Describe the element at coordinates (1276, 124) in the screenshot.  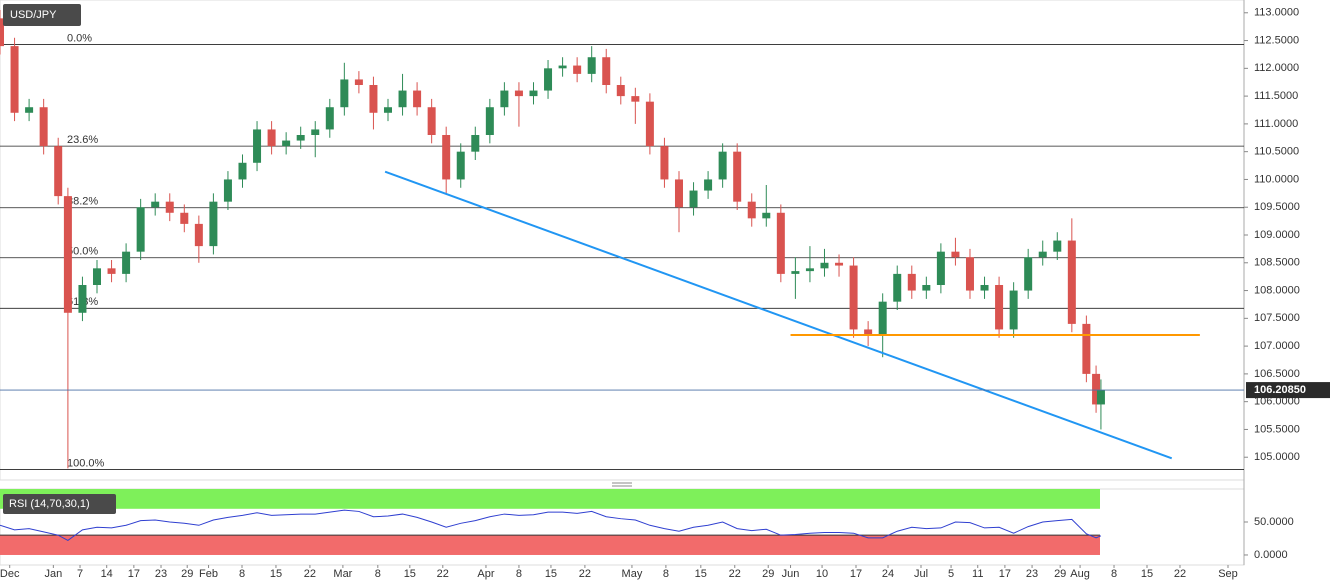
I see `y-tick-label: 111.0000` at that location.